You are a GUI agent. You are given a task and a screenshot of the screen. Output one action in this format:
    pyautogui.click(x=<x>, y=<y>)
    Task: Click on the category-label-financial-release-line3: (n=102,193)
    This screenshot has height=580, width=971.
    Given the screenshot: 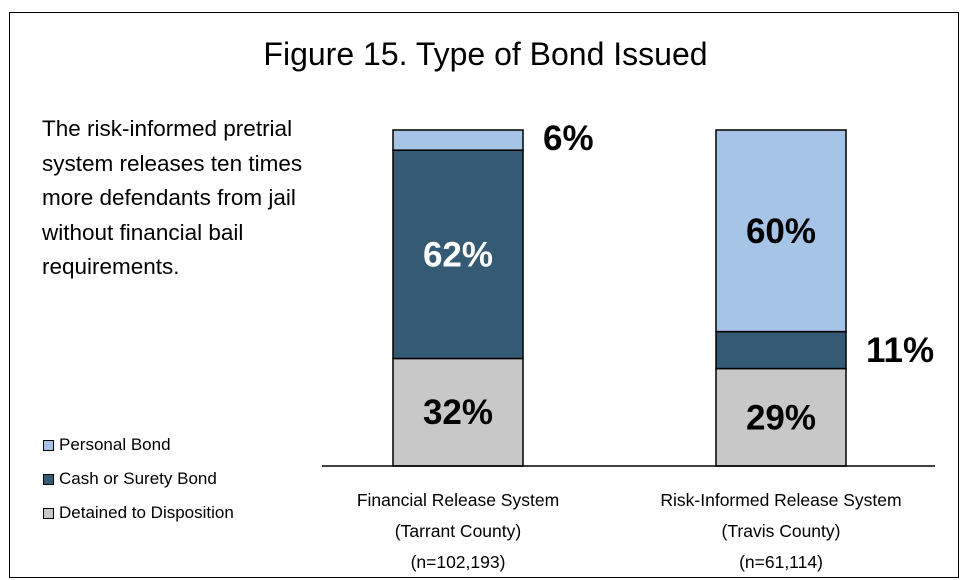 What is the action you would take?
    pyautogui.click(x=458, y=562)
    